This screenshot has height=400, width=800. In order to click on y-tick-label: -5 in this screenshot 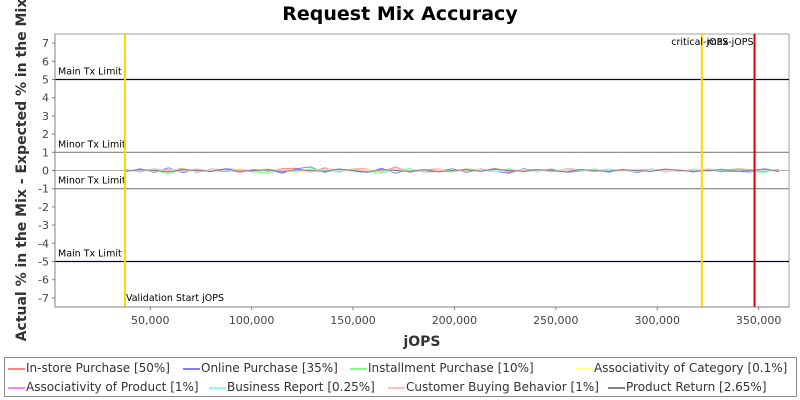, I will do `click(43, 262)`.